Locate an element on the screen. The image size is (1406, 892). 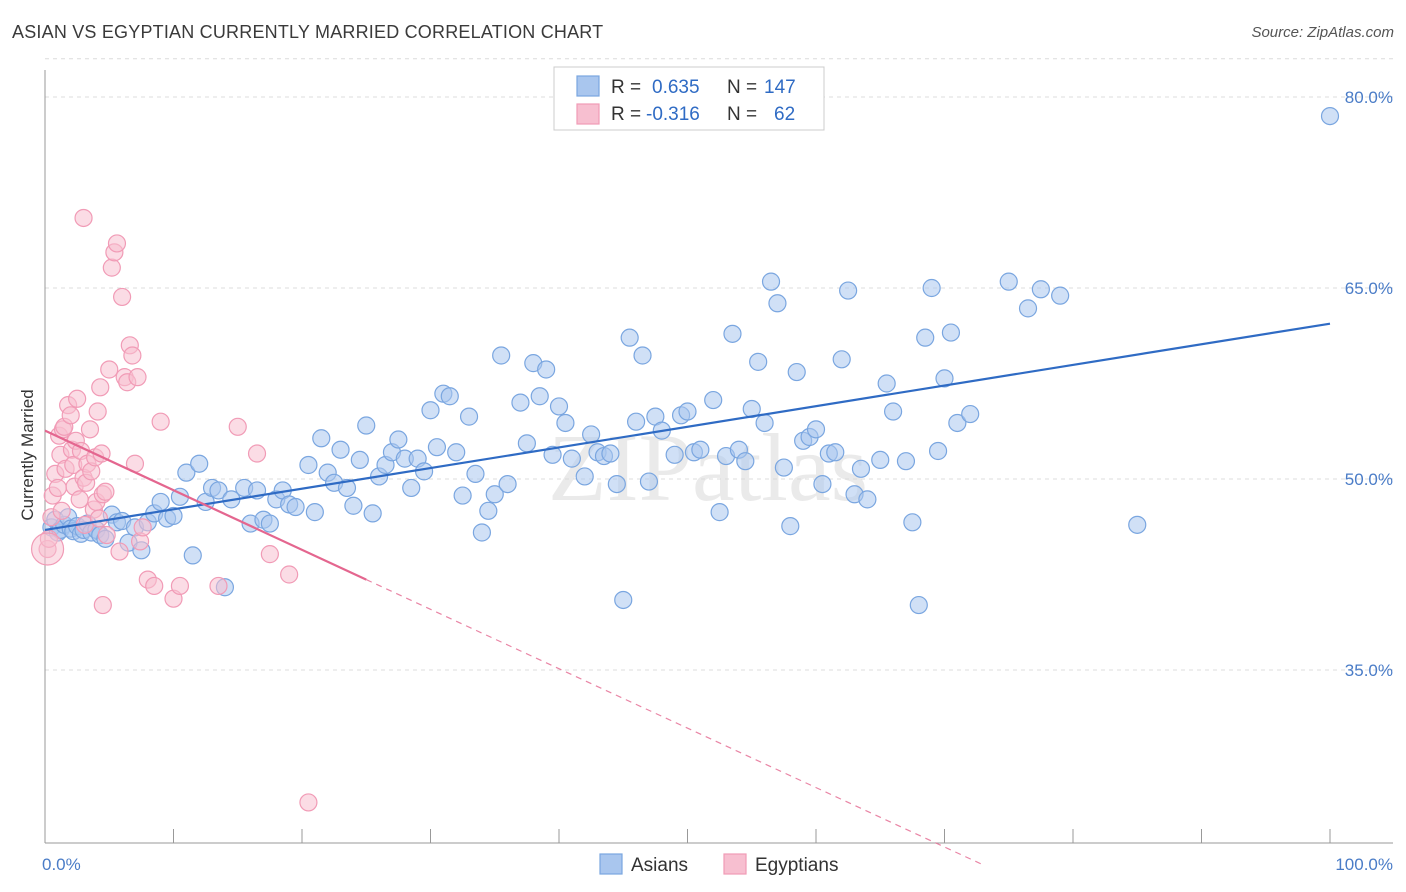
chart-source: Source: ZipAtlas.com is located at coordinates (1322, 32).